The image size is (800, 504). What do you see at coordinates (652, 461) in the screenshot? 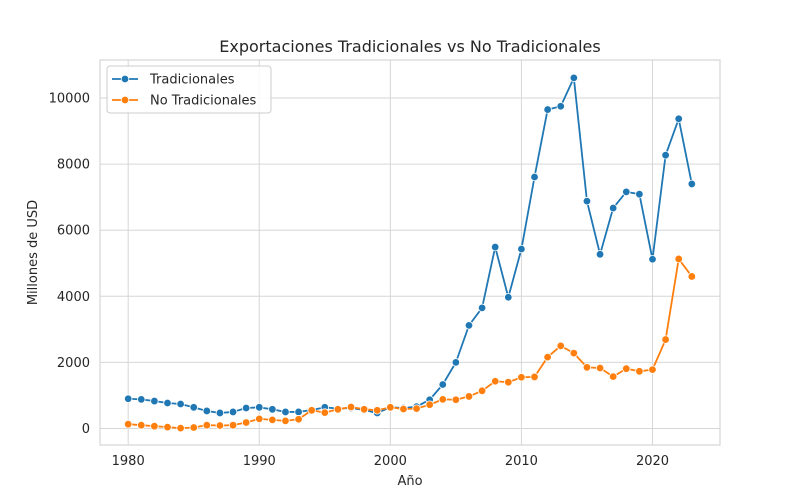
I see `x-tick-label: 2020` at bounding box center [652, 461].